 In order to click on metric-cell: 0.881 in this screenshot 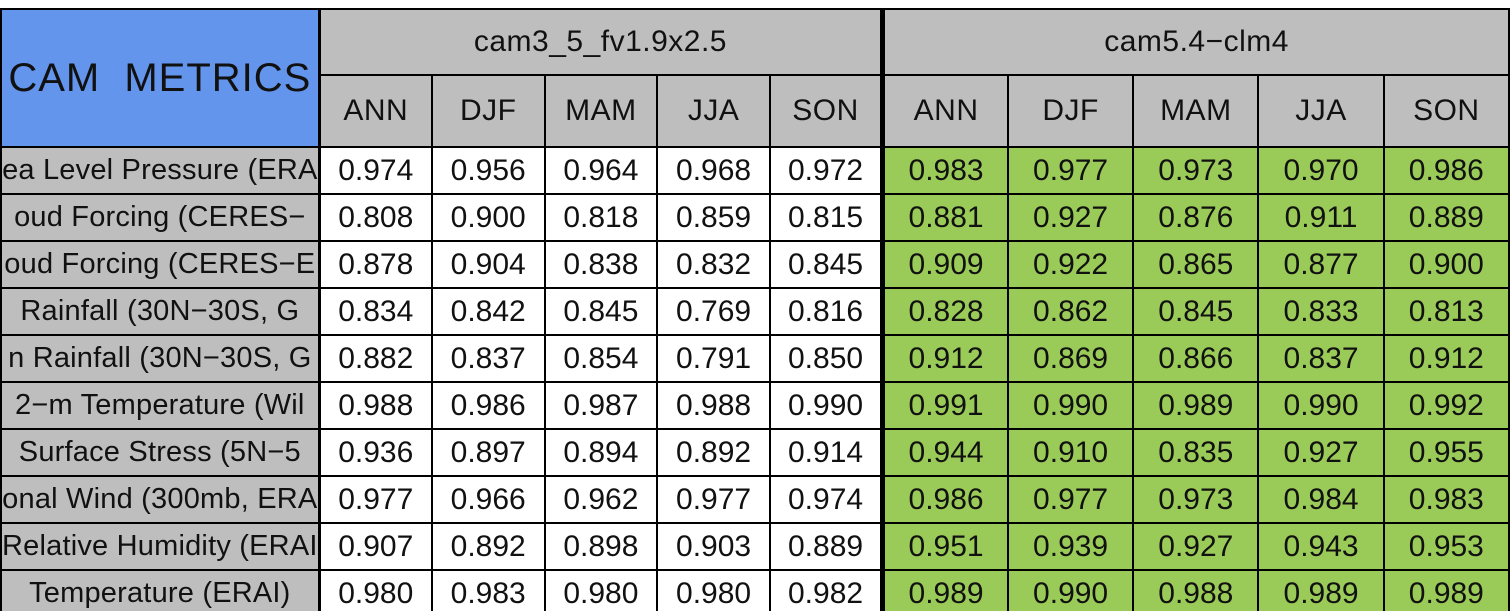, I will do `click(944, 217)`.